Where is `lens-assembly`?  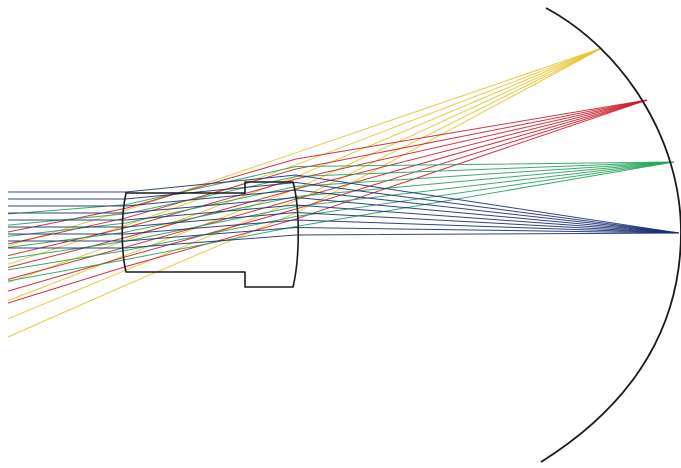
lens-assembly is located at coordinates (210, 234).